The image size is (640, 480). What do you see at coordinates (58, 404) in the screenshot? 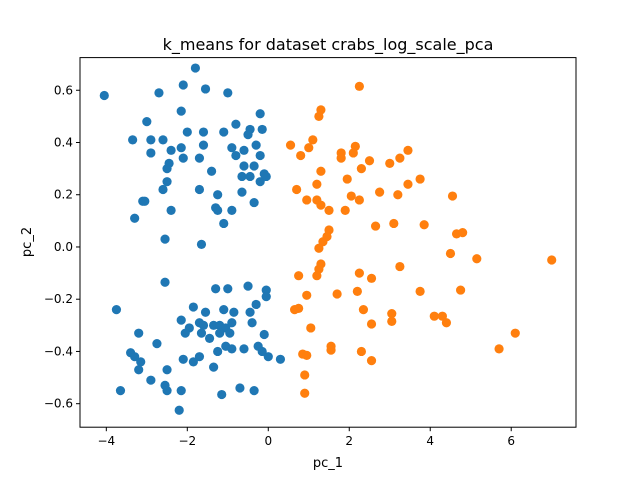
I see `y-tick-label: −0.6` at bounding box center [58, 404].